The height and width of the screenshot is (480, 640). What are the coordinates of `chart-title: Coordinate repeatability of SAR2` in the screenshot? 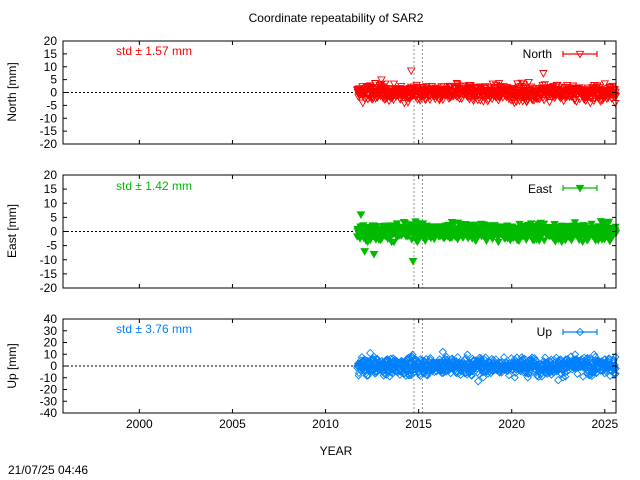 It's located at (336, 18).